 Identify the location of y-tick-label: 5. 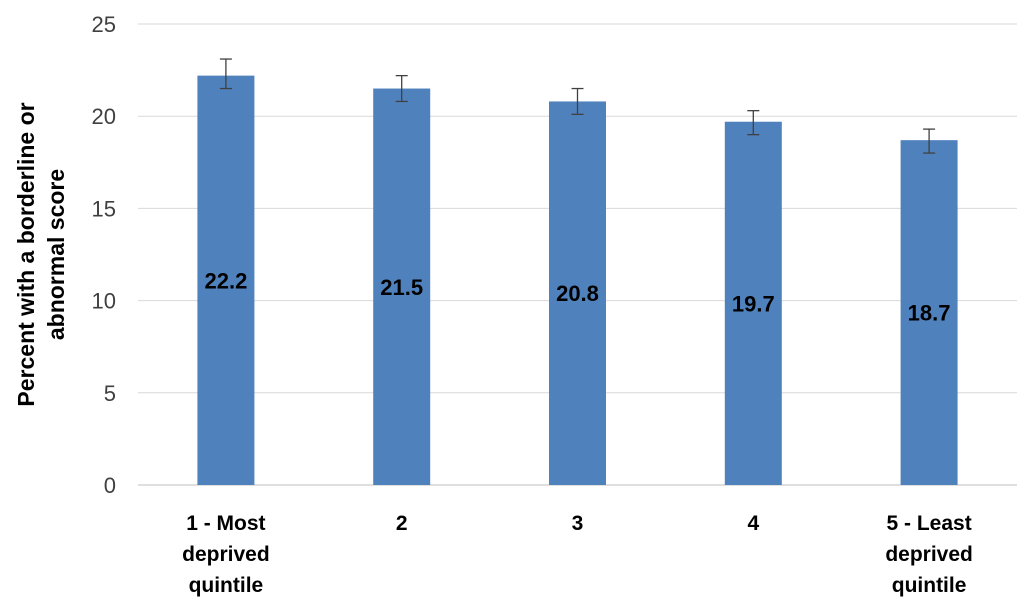
(110, 393).